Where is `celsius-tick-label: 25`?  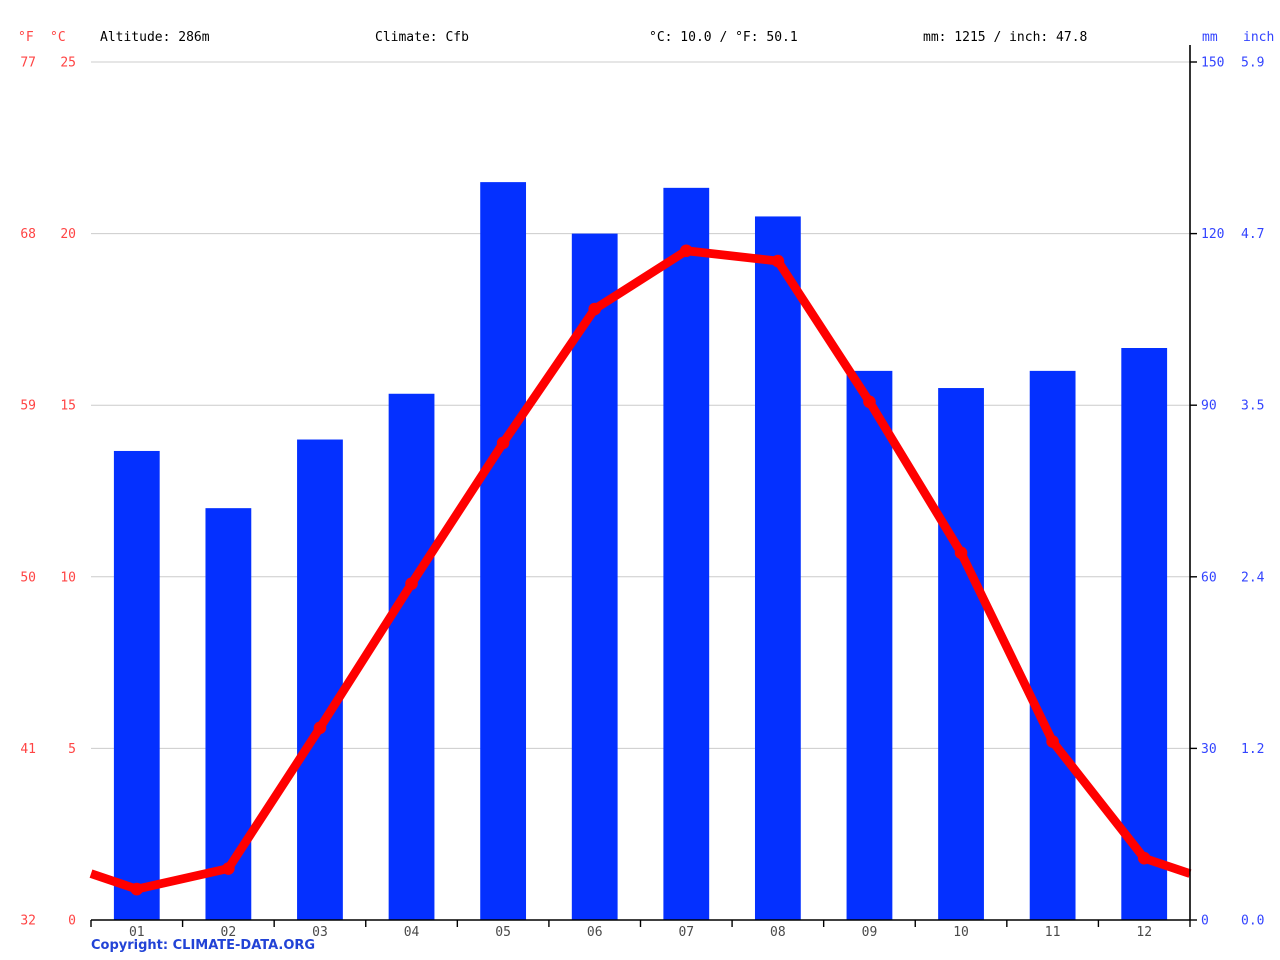
celsius-tick-label: 25 is located at coordinates (68, 63).